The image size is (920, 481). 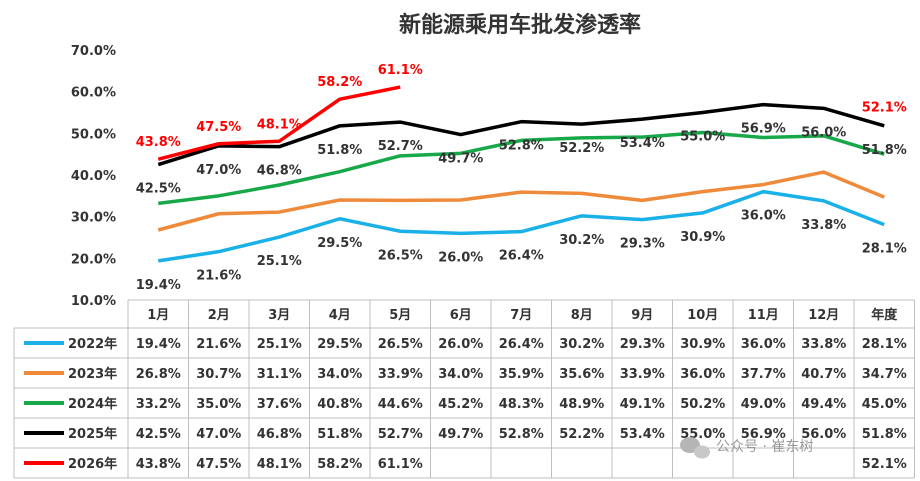 I want to click on watermark: 公众号 · 崔东树, so click(x=746, y=448).